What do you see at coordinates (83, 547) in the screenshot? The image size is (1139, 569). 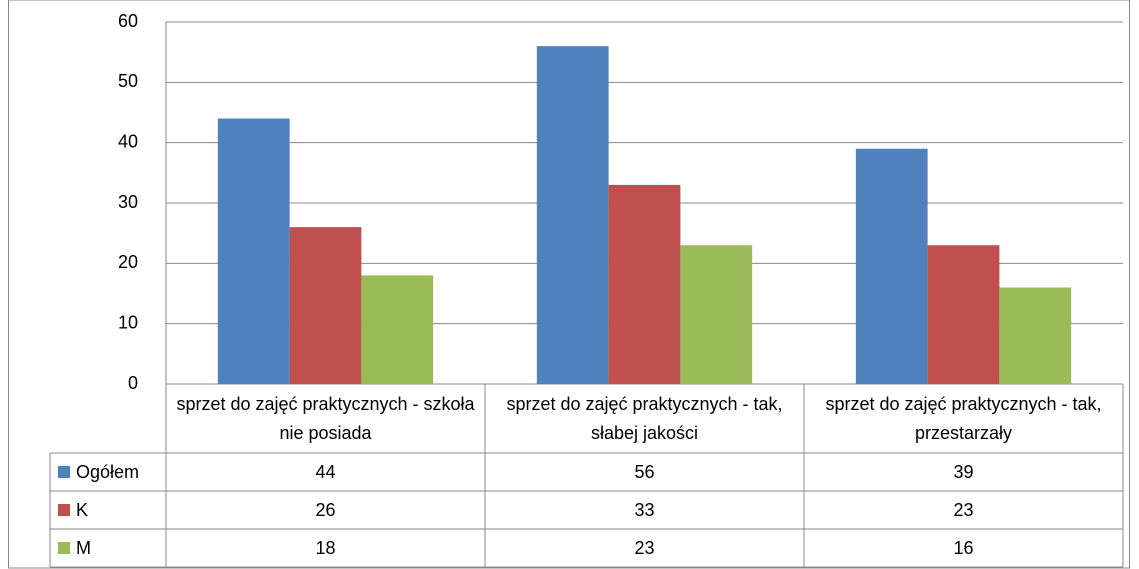 I see `legend-label: M` at bounding box center [83, 547].